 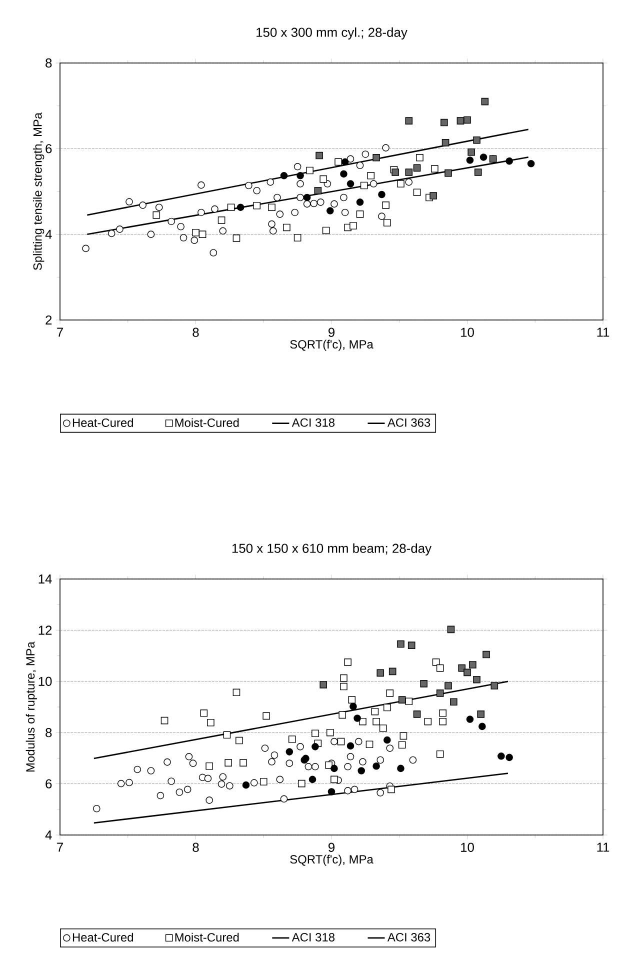 What do you see at coordinates (31, 707) in the screenshot?
I see `y-axis-title: Modulus of rupture, MPa` at bounding box center [31, 707].